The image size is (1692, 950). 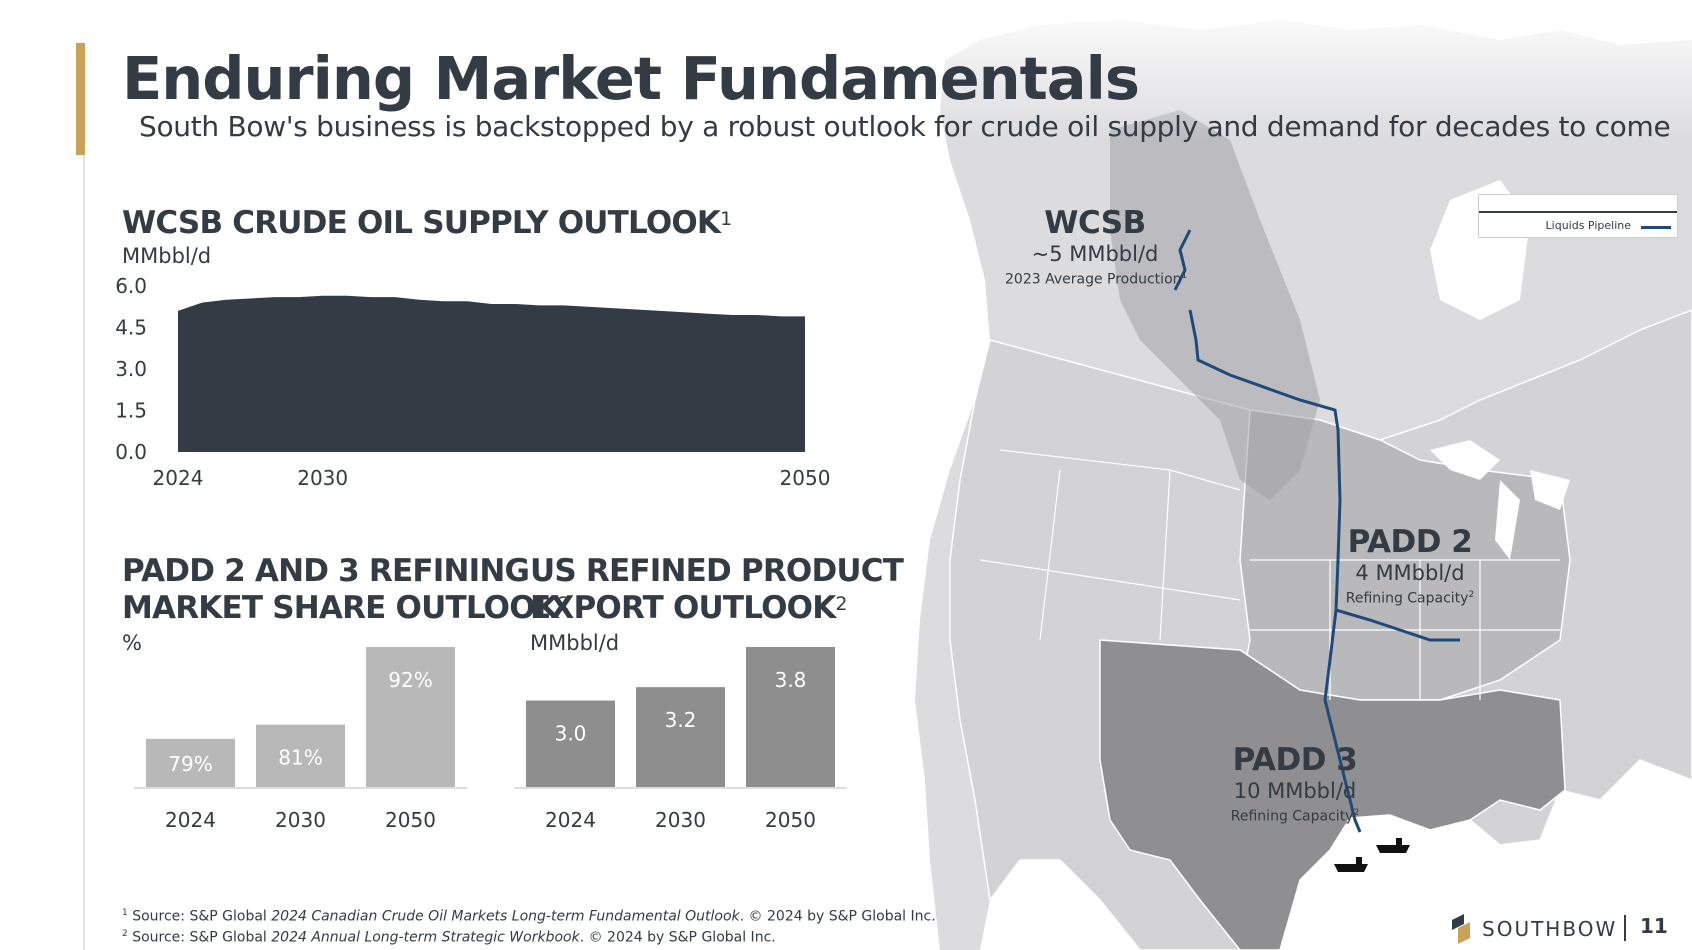 I want to click on left-rule, so click(x=84, y=552).